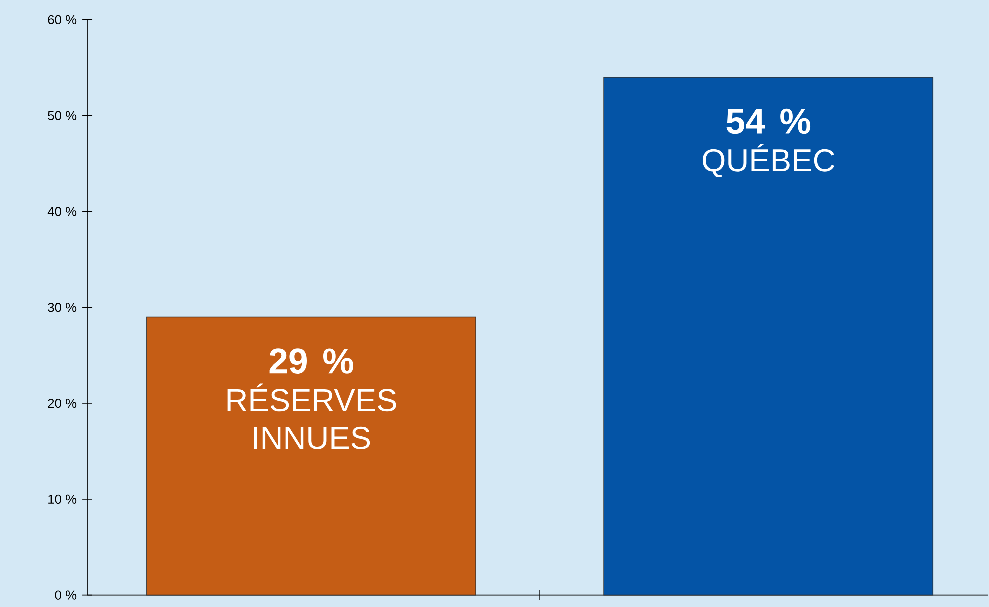 This screenshot has width=989, height=607. Describe the element at coordinates (62, 403) in the screenshot. I see `y-tick-label: 20 %` at that location.